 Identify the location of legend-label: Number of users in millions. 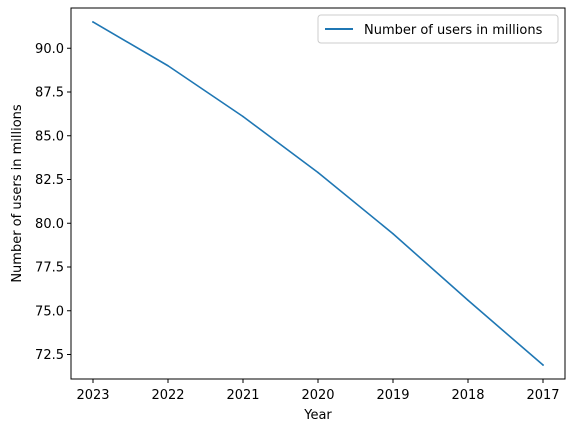
(453, 30).